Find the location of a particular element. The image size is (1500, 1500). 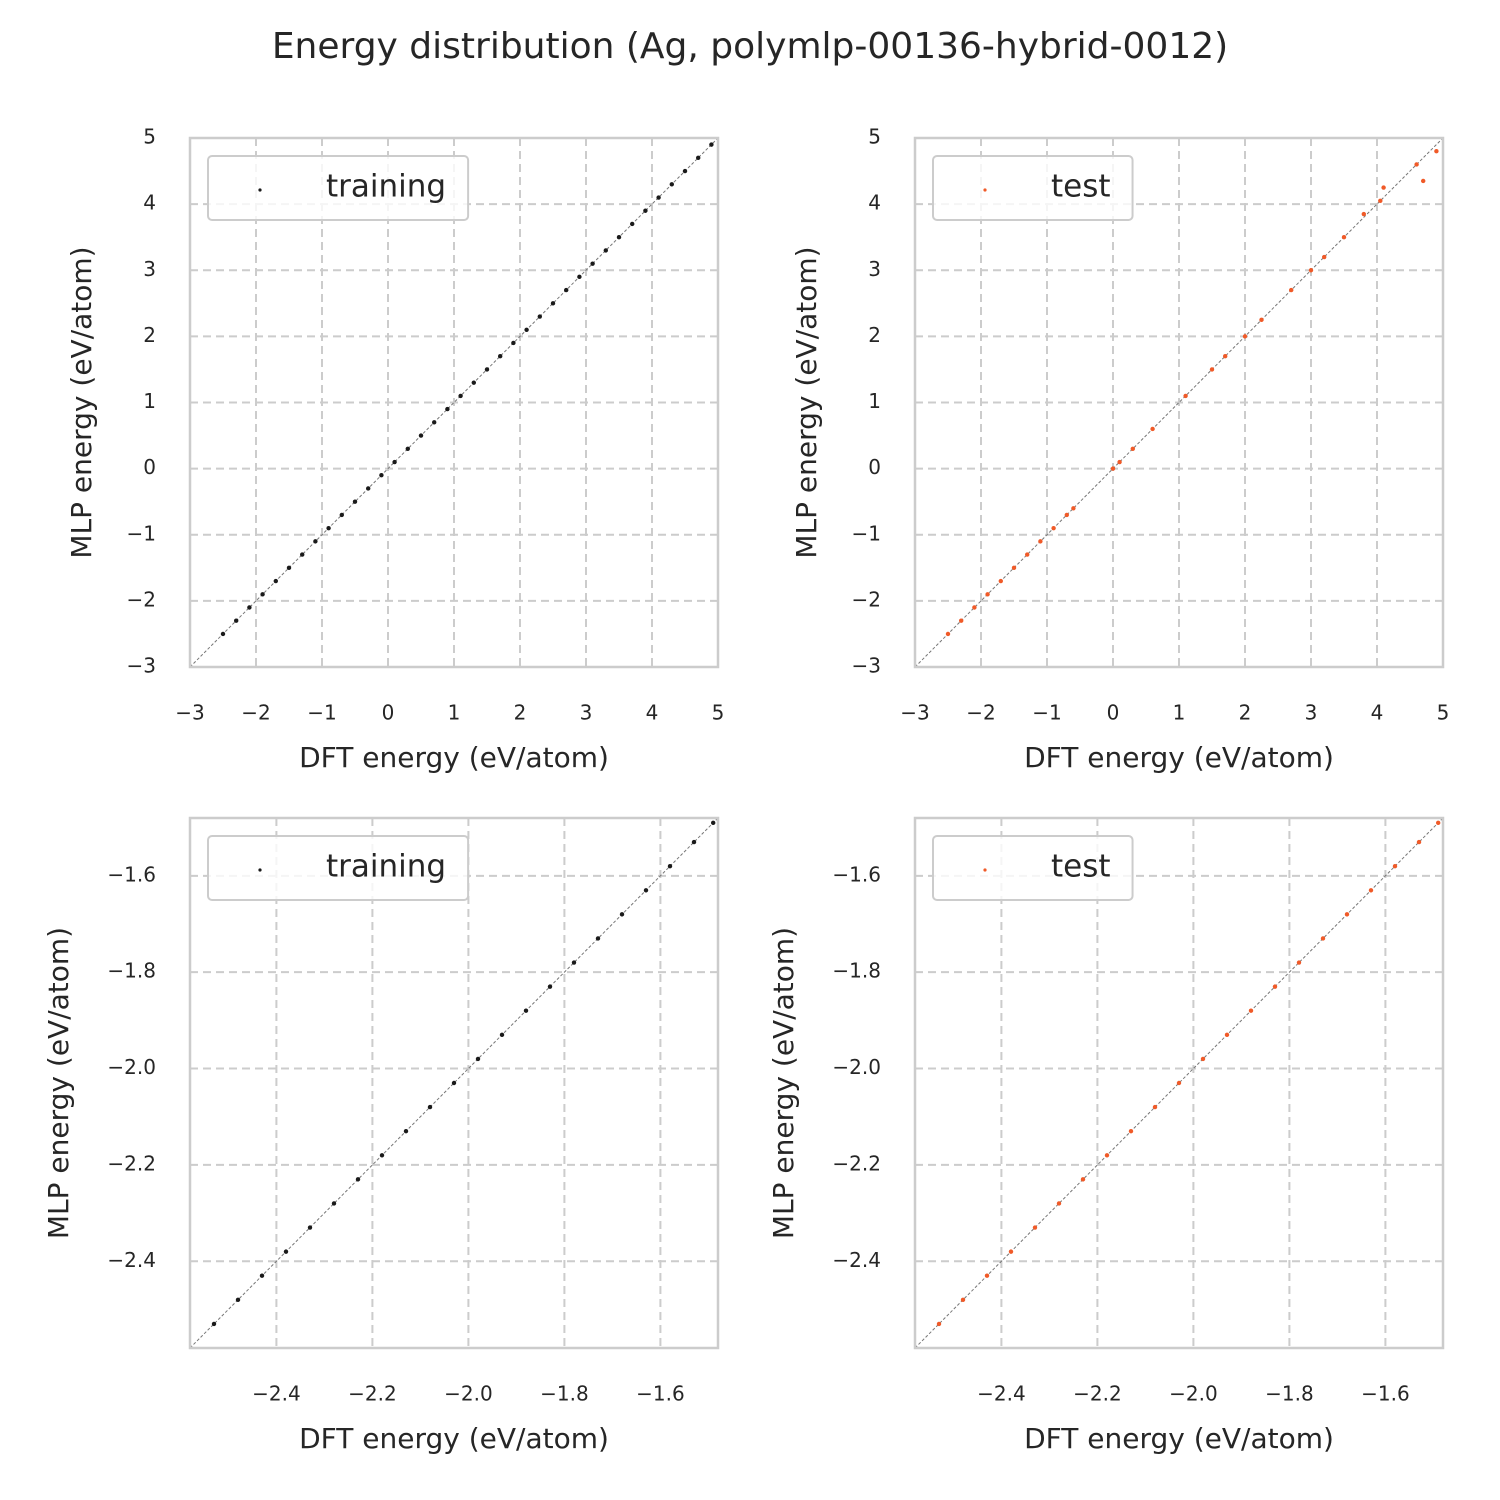

y-tick-label: 5 is located at coordinates (149, 137).